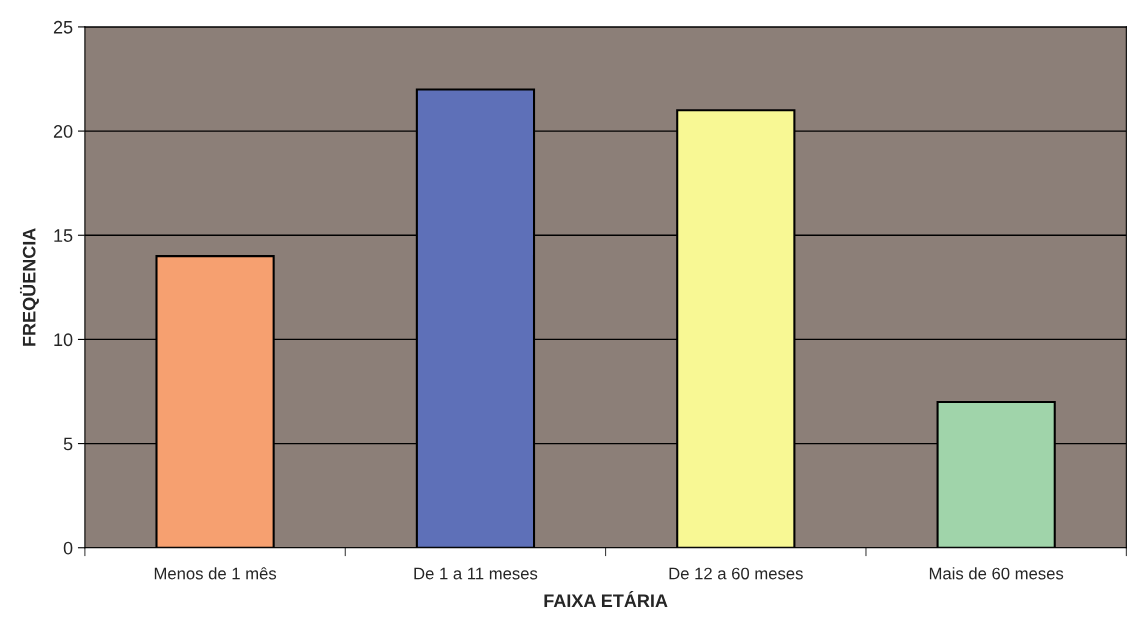  What do you see at coordinates (996, 573) in the screenshot?
I see `x-tick-label: Mais de 60 meses` at bounding box center [996, 573].